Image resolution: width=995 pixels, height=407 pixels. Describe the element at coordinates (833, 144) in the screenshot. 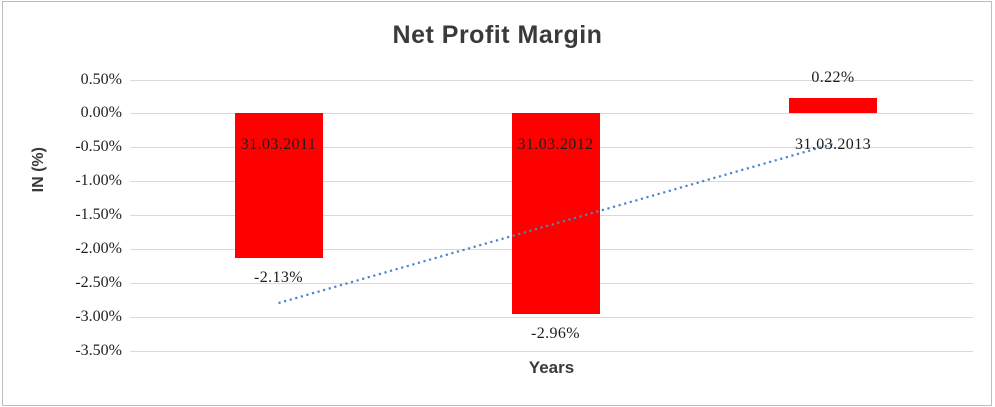

I see `category-label: 31.03.2013` at that location.